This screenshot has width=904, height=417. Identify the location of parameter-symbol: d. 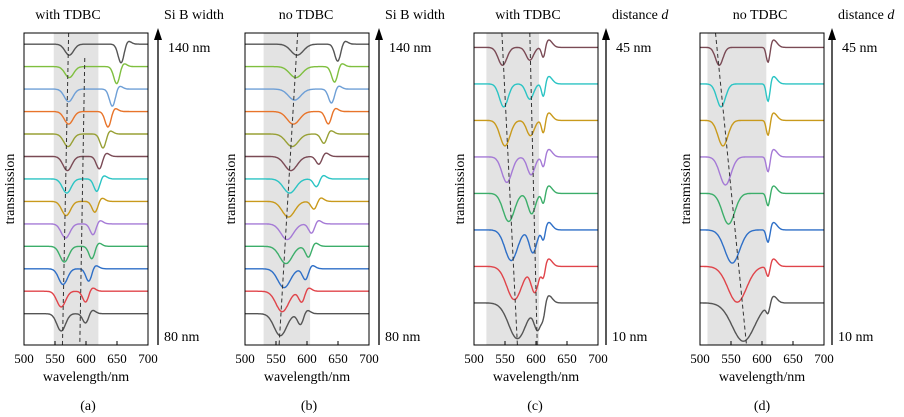
(665, 15).